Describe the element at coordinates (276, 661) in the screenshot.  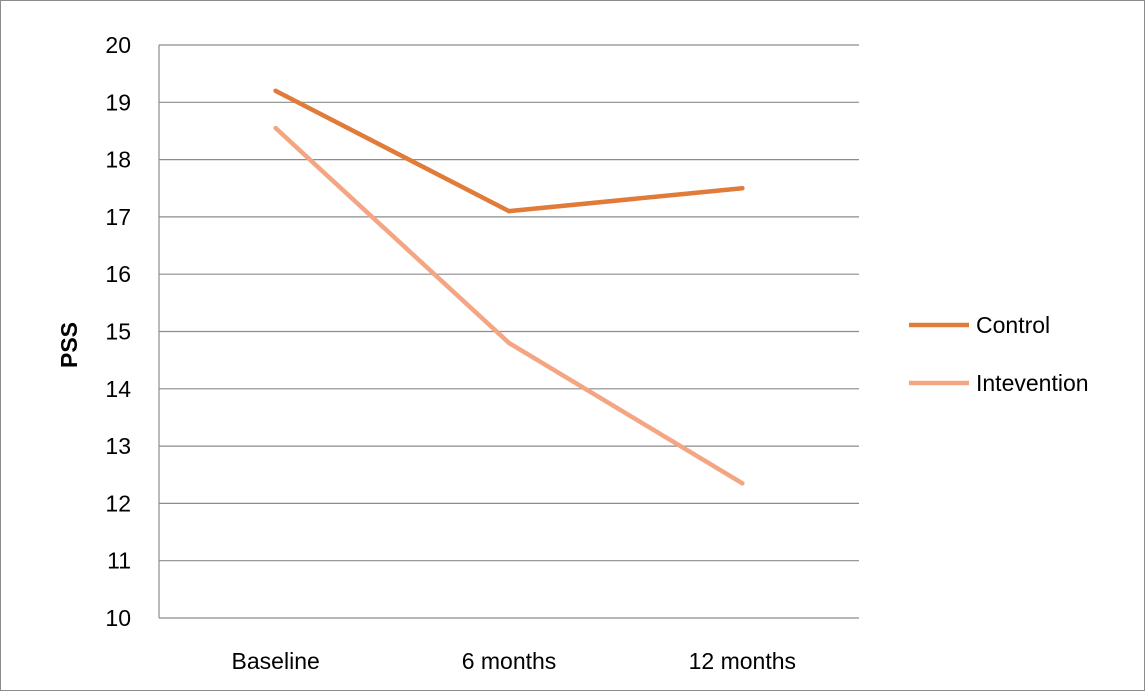
I see `x-tick-label: Baseline` at that location.